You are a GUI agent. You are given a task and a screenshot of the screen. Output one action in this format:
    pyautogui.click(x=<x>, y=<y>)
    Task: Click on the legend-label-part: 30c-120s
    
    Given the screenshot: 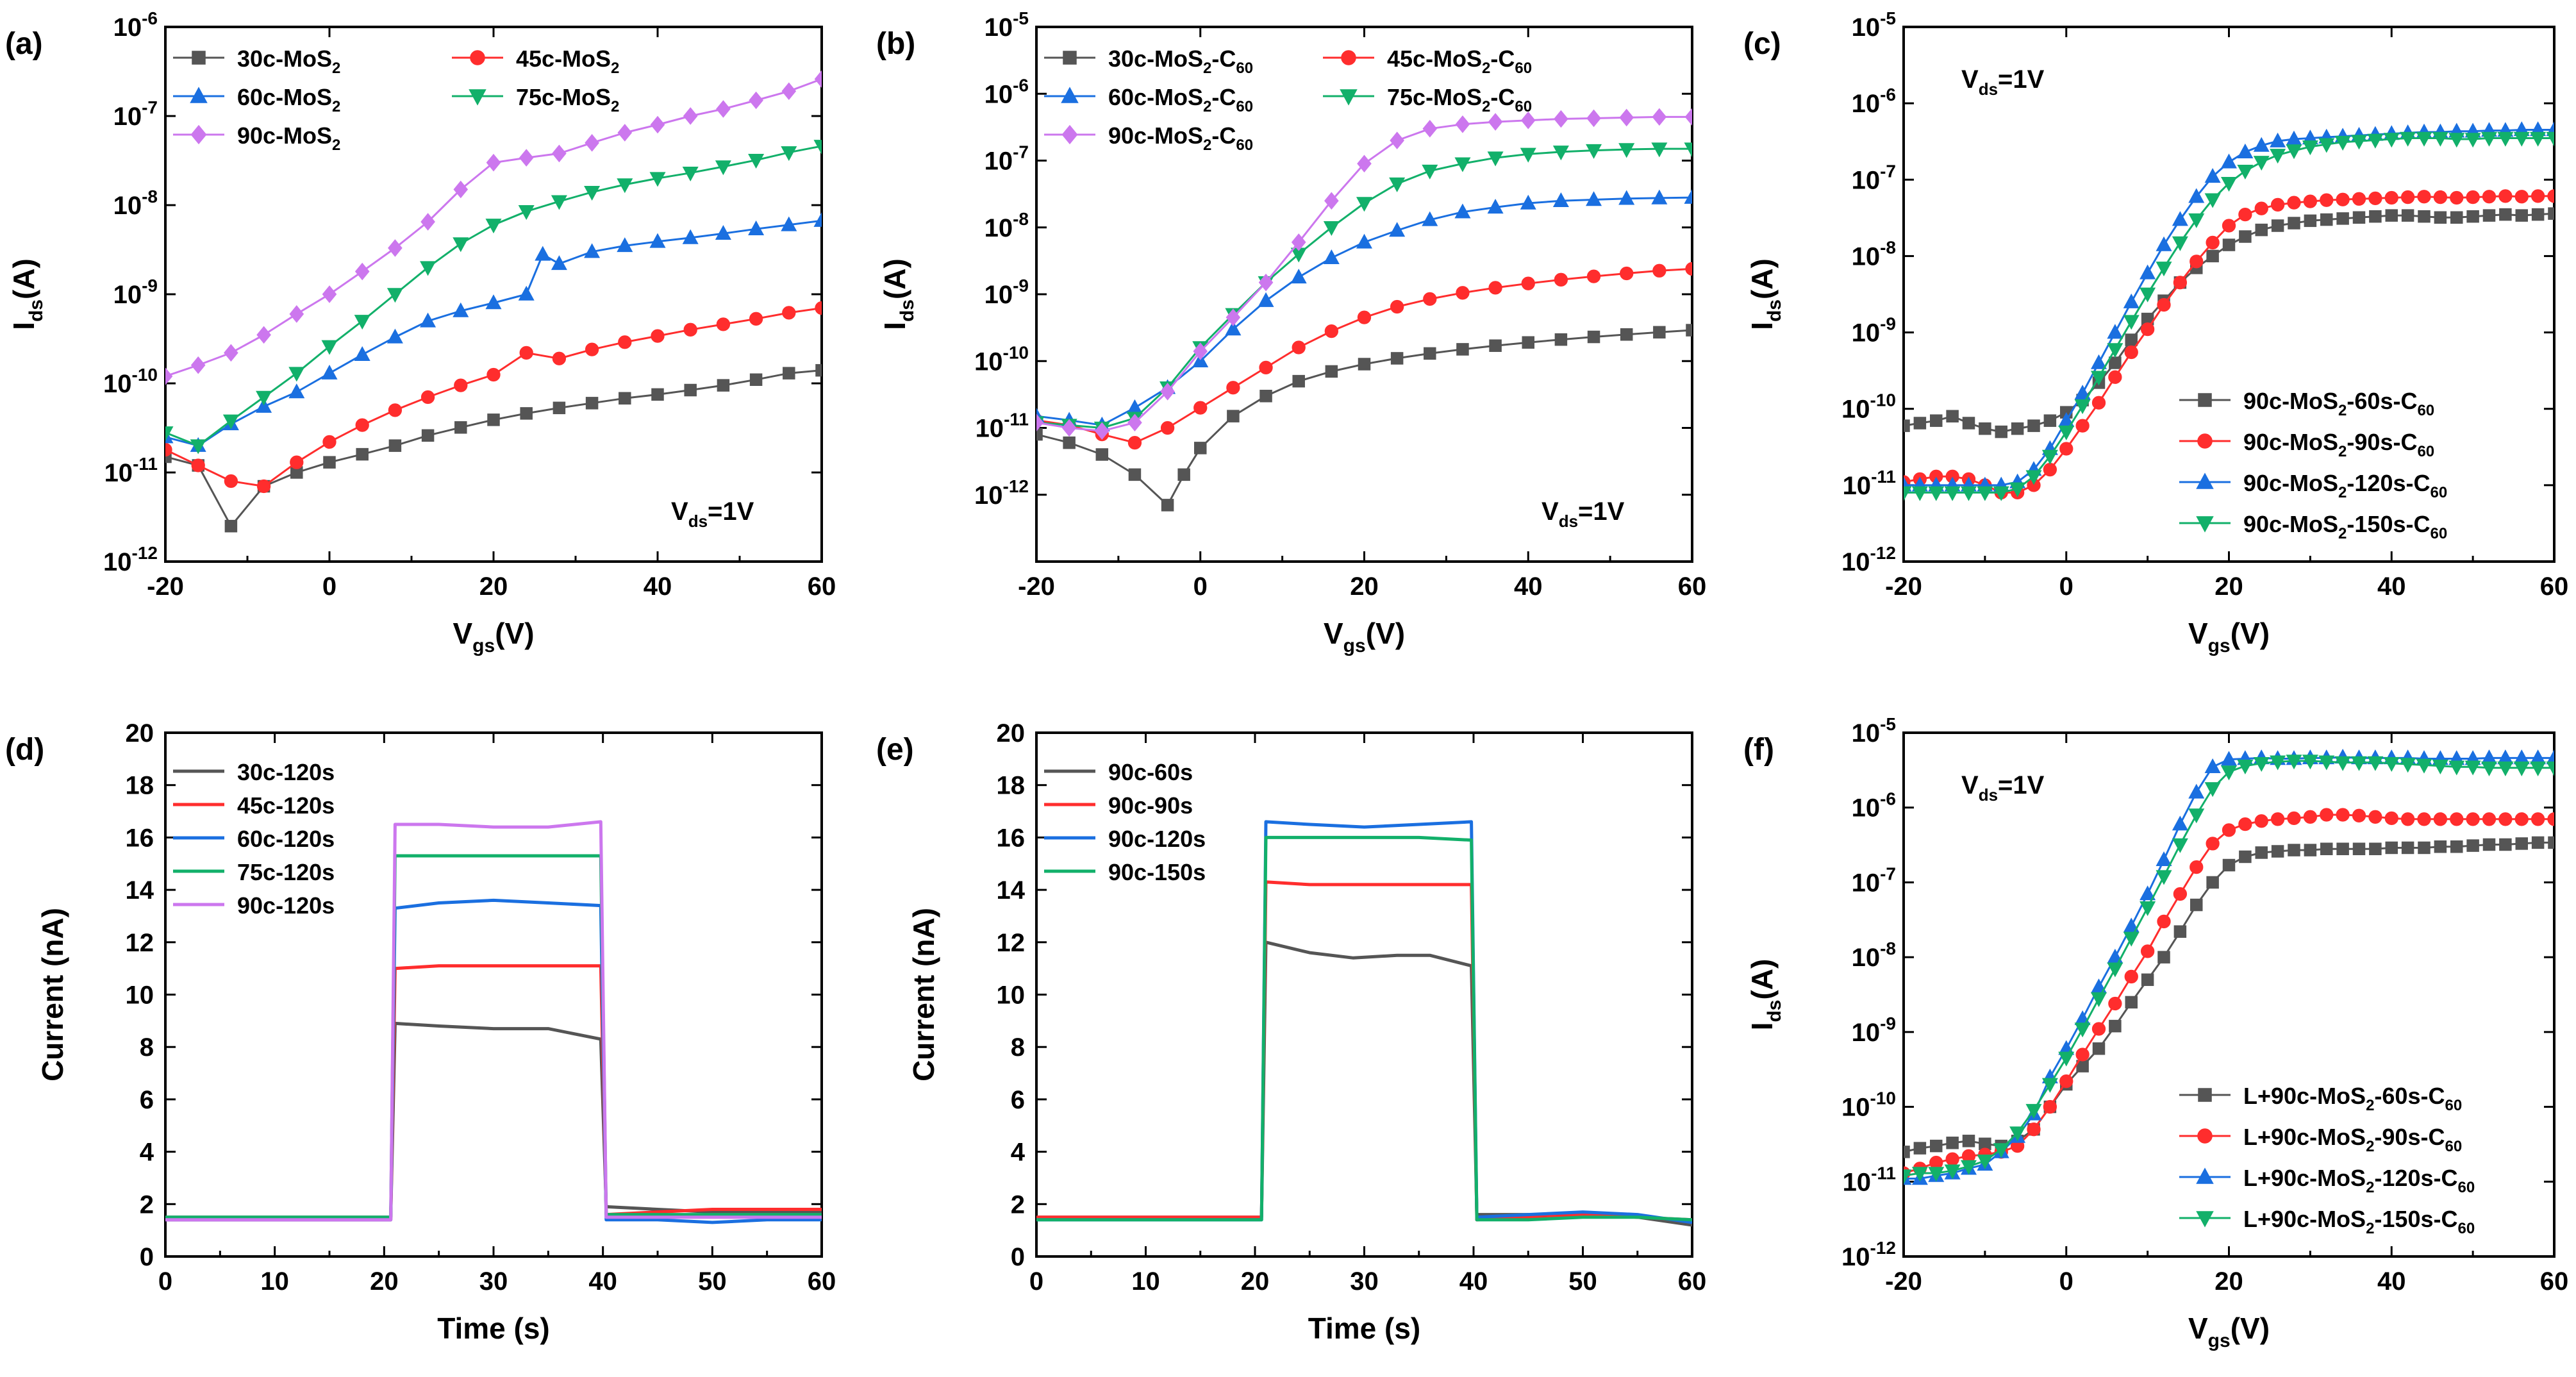 What is the action you would take?
    pyautogui.click(x=286, y=772)
    